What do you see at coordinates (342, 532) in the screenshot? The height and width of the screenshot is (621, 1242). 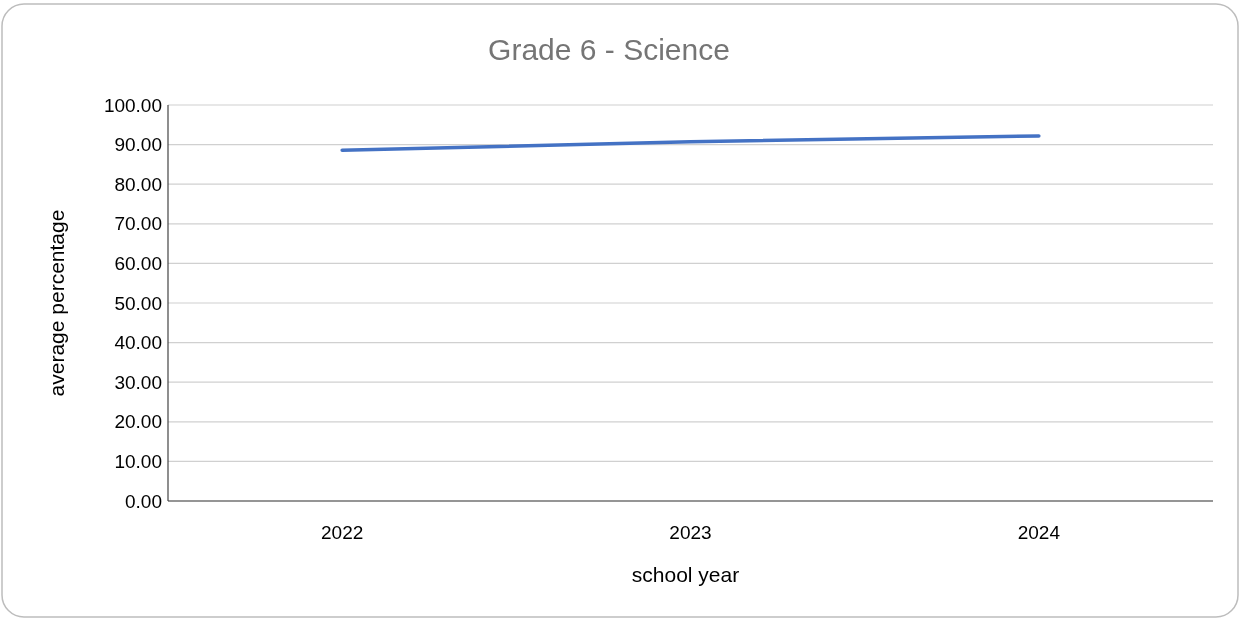 I see `x-tick-label: 2022` at bounding box center [342, 532].